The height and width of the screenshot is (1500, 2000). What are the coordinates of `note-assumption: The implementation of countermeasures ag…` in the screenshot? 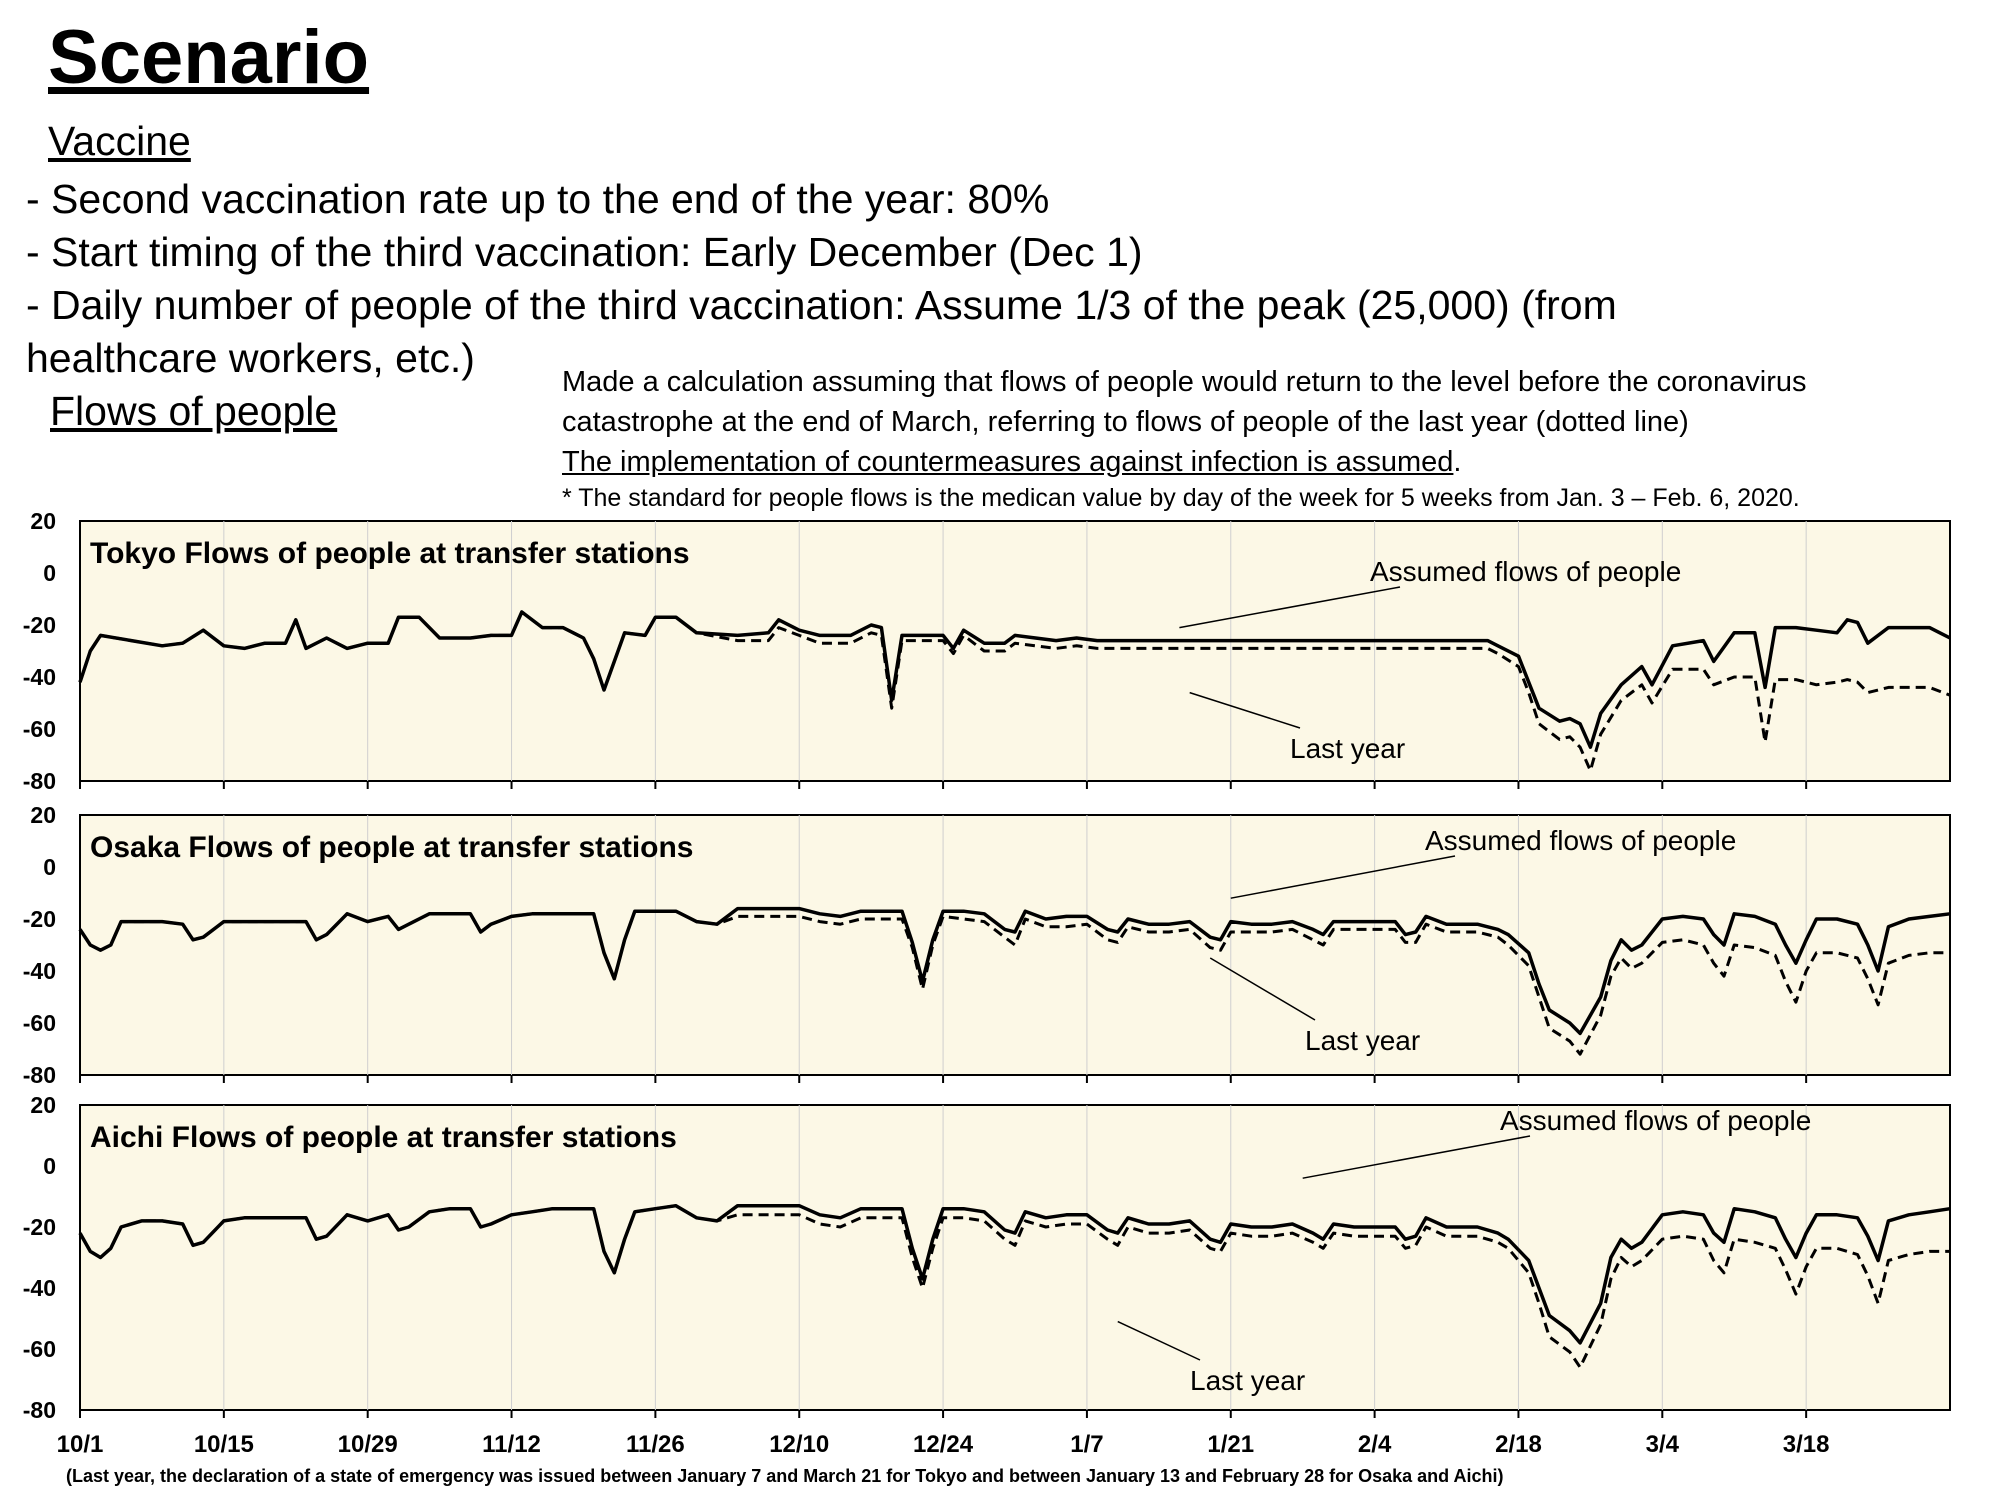 It's located at (1011, 462).